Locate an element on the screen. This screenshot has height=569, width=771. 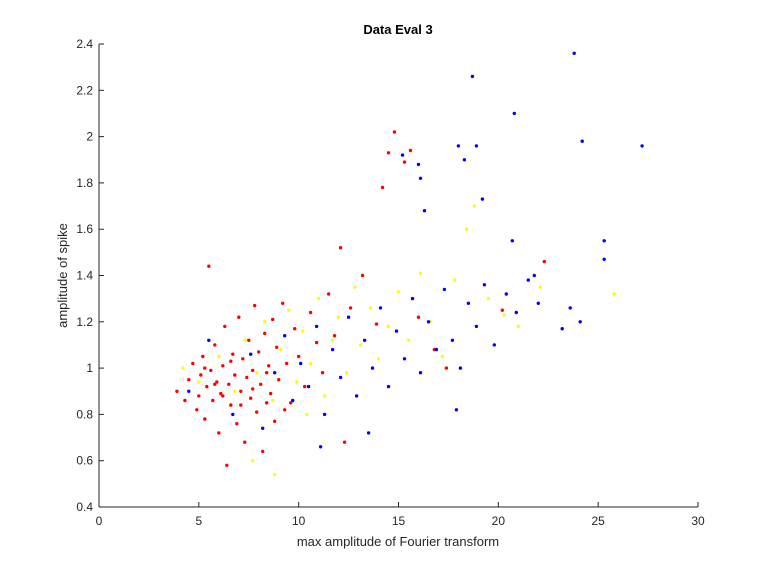
y-tick-label: 2.2 is located at coordinates (84, 90).